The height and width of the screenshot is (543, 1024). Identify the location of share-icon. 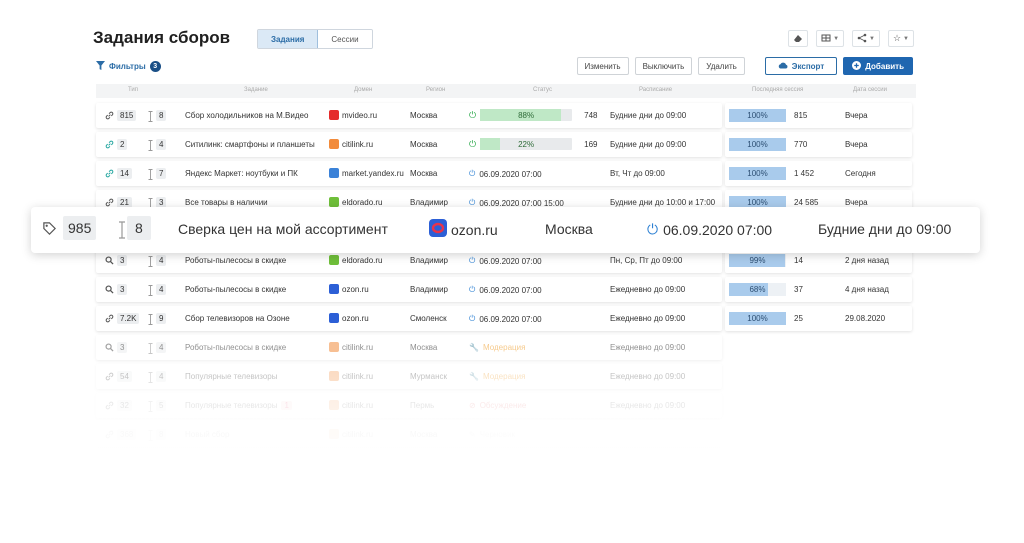
(862, 39).